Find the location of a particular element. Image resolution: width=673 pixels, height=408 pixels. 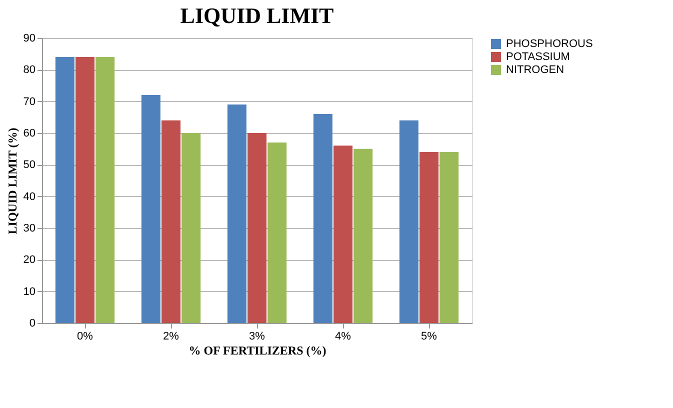

y-tick-label: 50 is located at coordinates (29, 165).